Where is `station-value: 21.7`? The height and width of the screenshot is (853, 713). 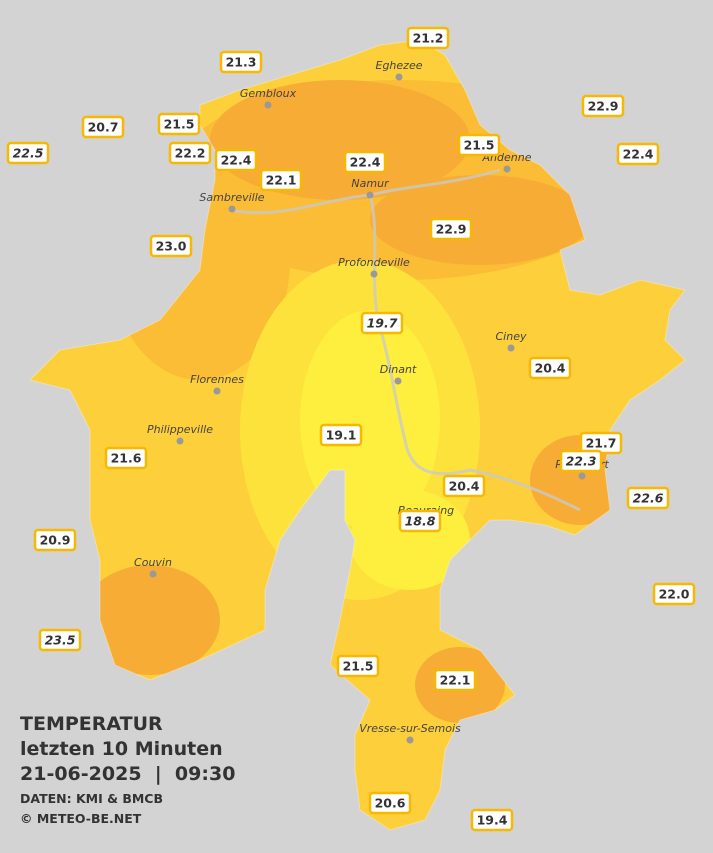
station-value: 21.7 is located at coordinates (601, 443).